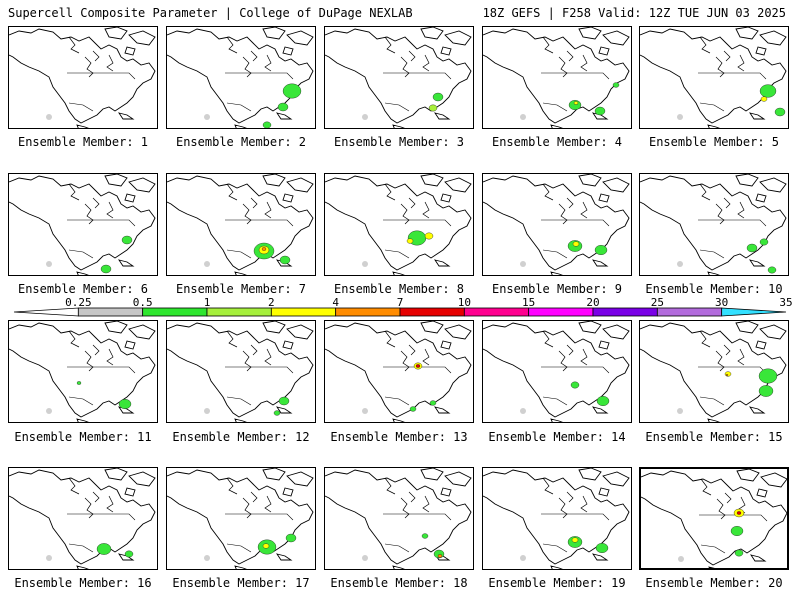 The width and height of the screenshot is (800, 600). I want to click on legend-tick-label: 4, so click(335, 302).